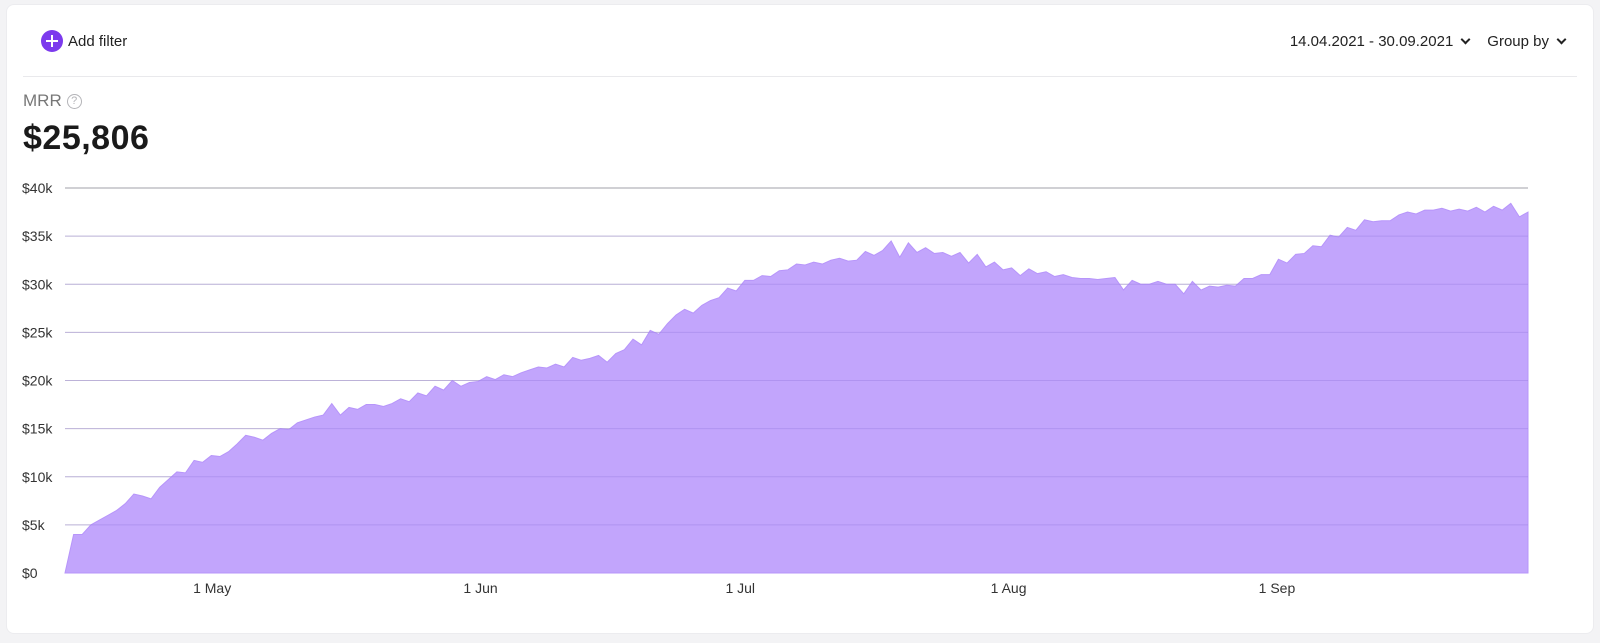  I want to click on date-range-picker: 14.04.2021 - 30.09.2021, so click(1380, 41).